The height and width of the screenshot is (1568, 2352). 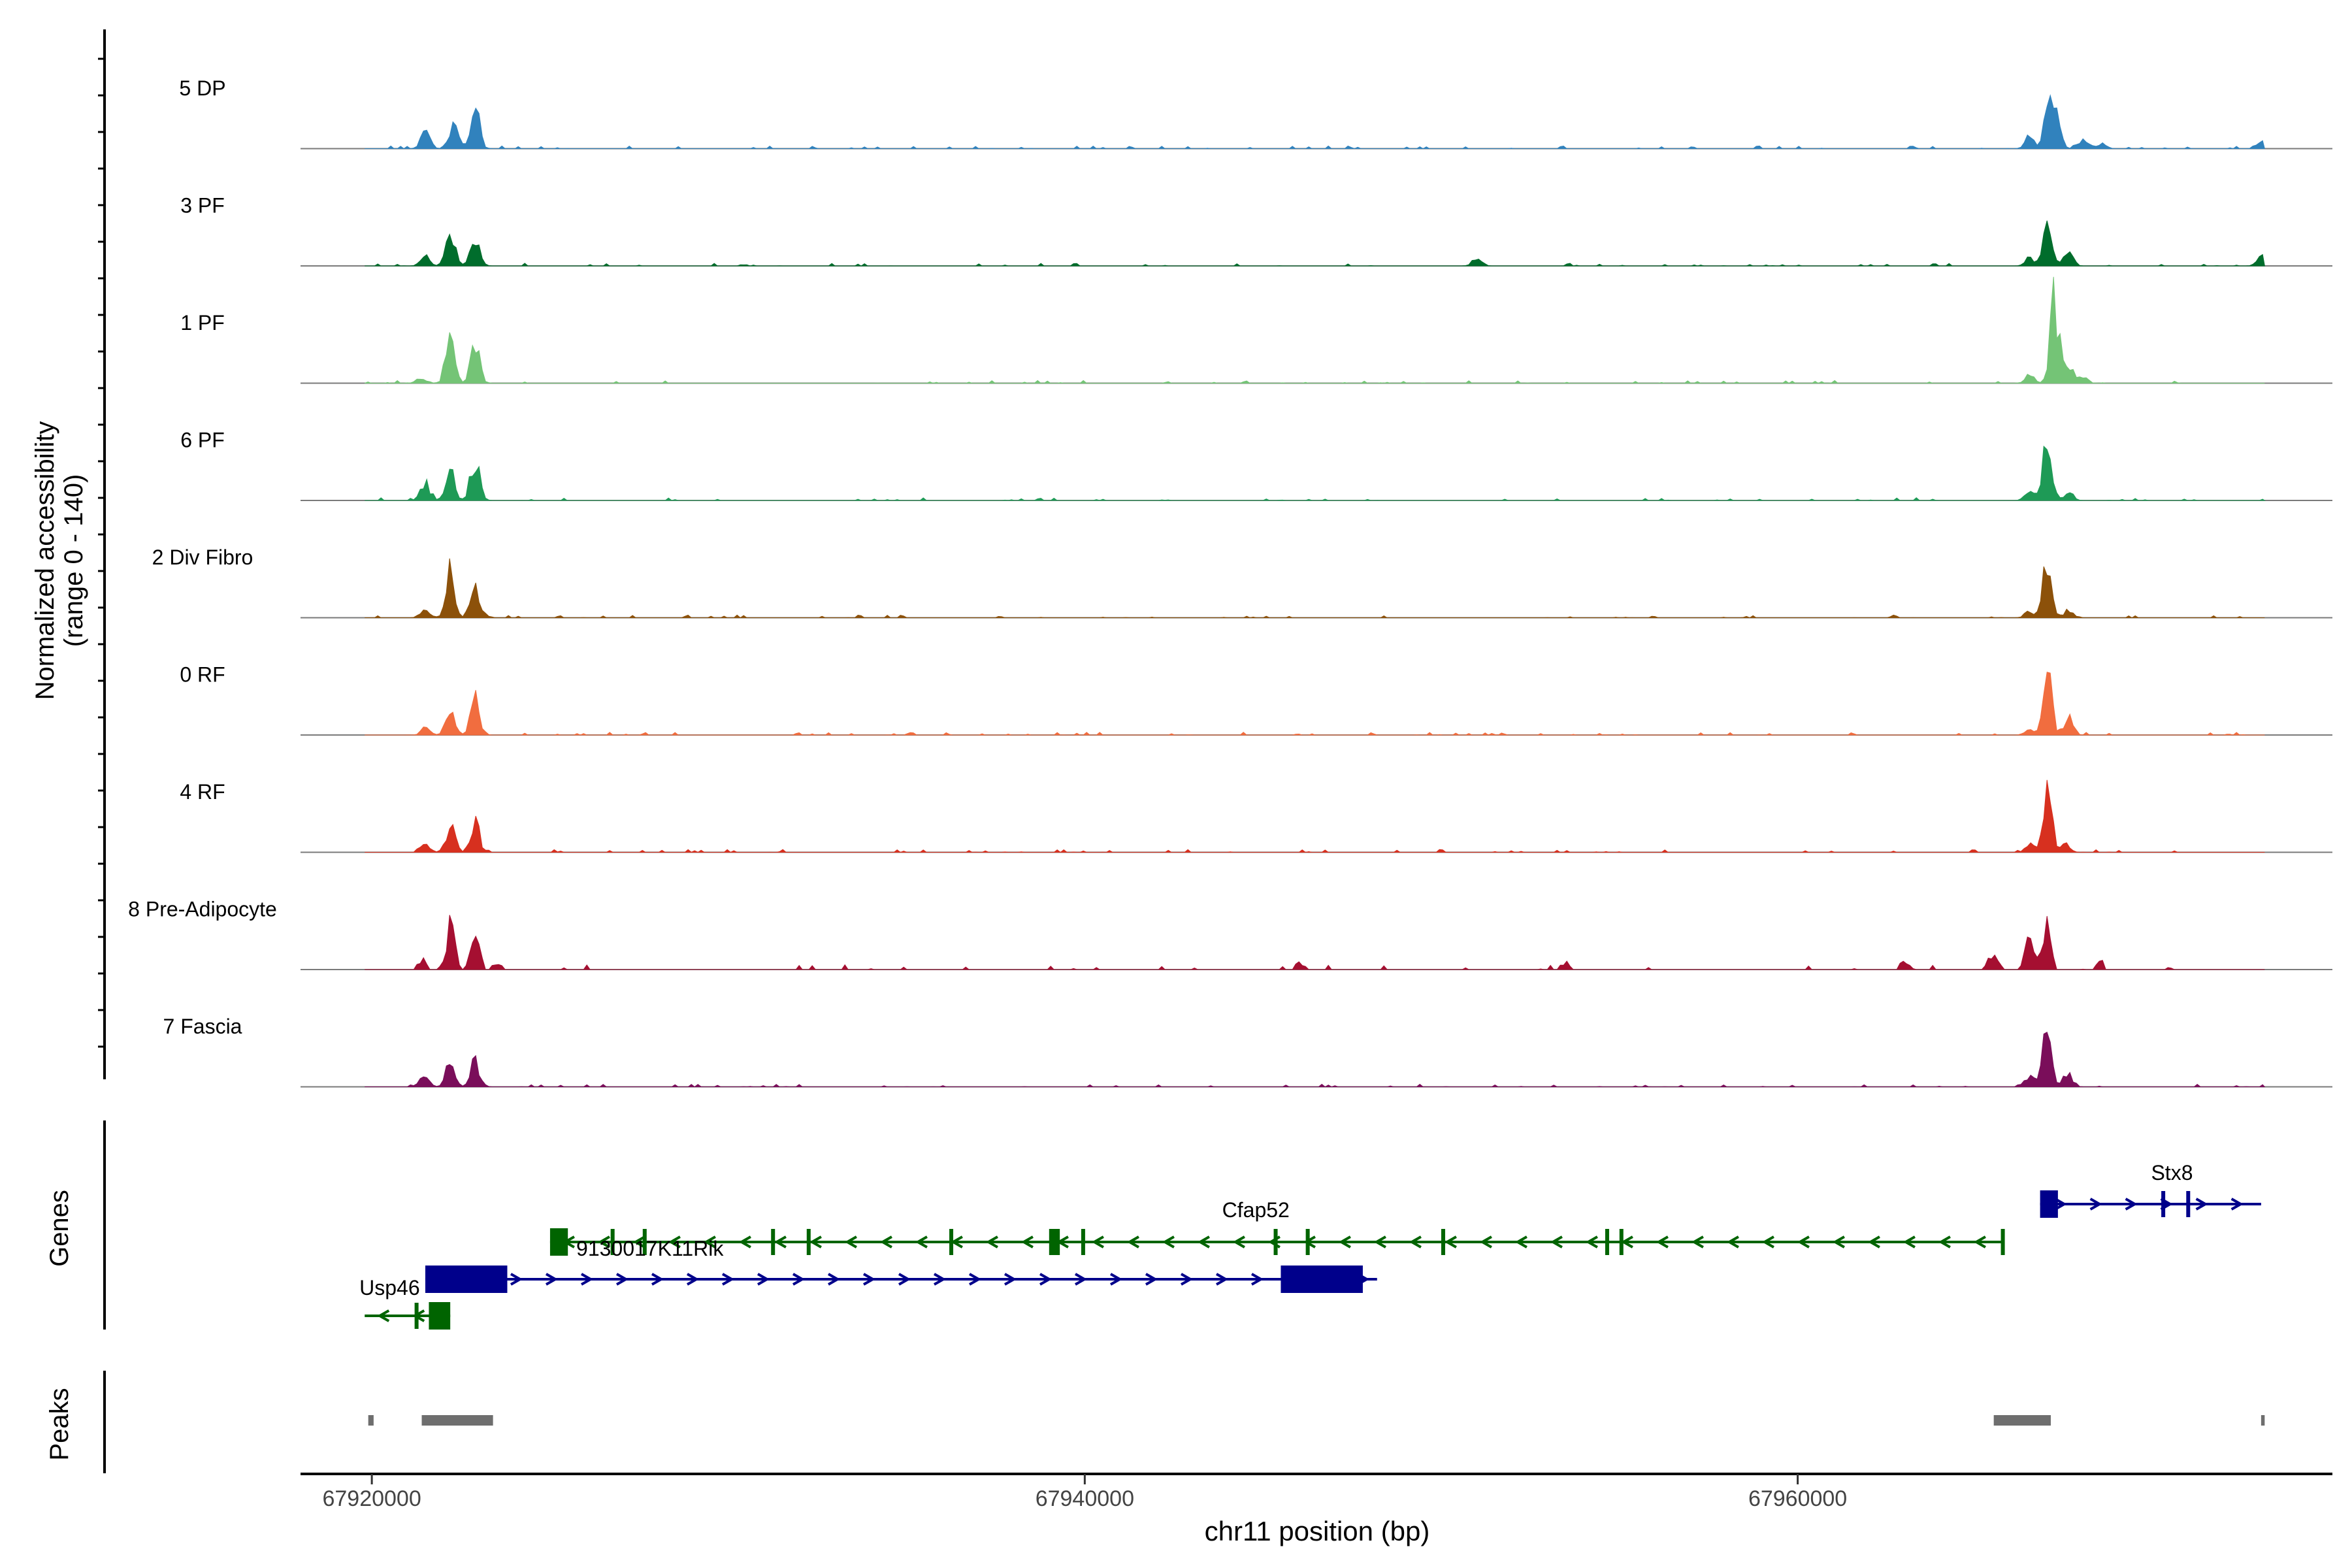 What do you see at coordinates (1184, 1422) in the screenshot?
I see `peak-track` at bounding box center [1184, 1422].